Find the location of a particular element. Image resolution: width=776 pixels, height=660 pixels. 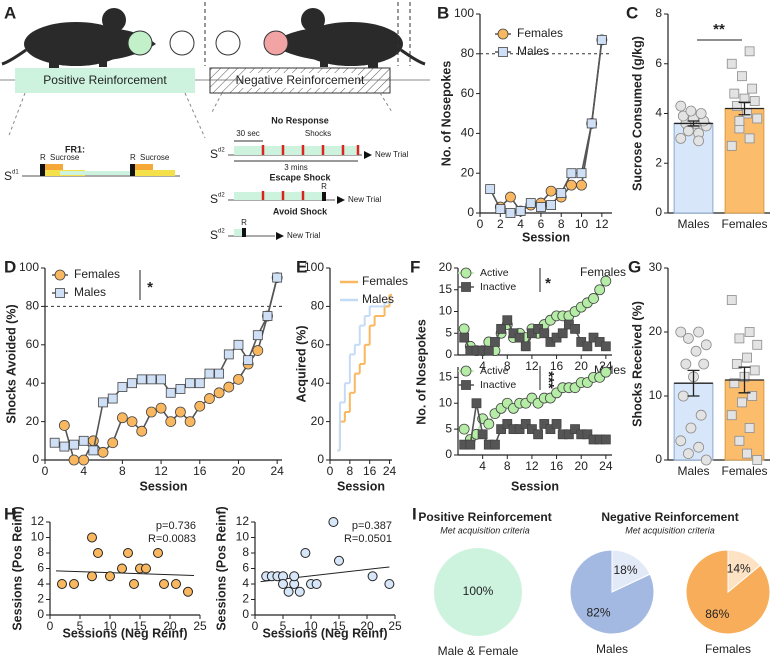

trial-title: Escape Shock is located at coordinates (300, 177).